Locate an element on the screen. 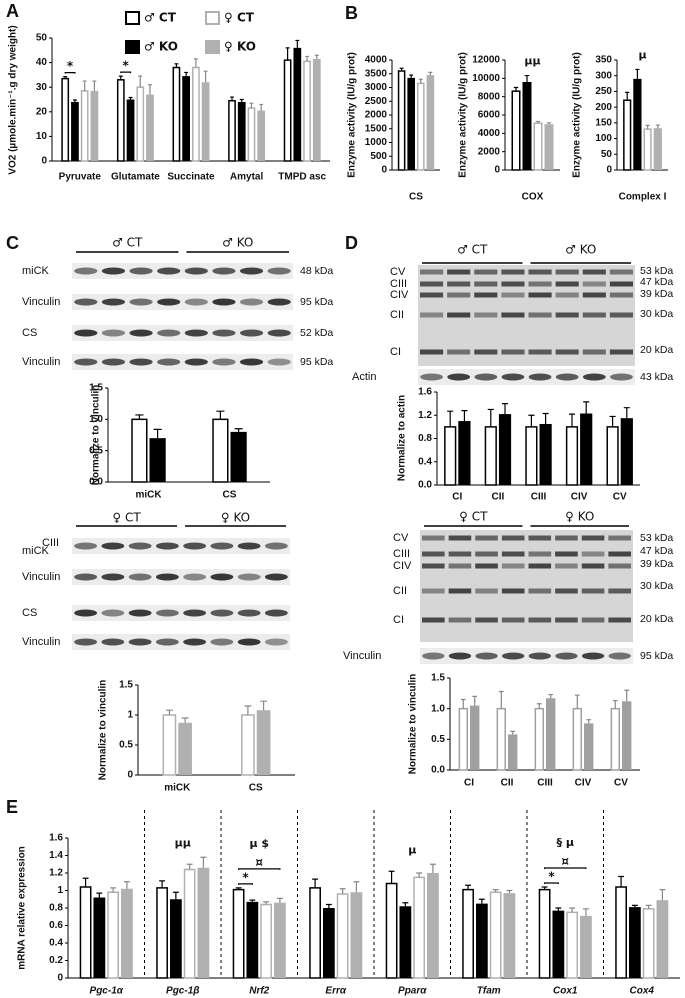 The height and width of the screenshot is (998, 685). y-tick-label: 1.4 is located at coordinates (56, 855).